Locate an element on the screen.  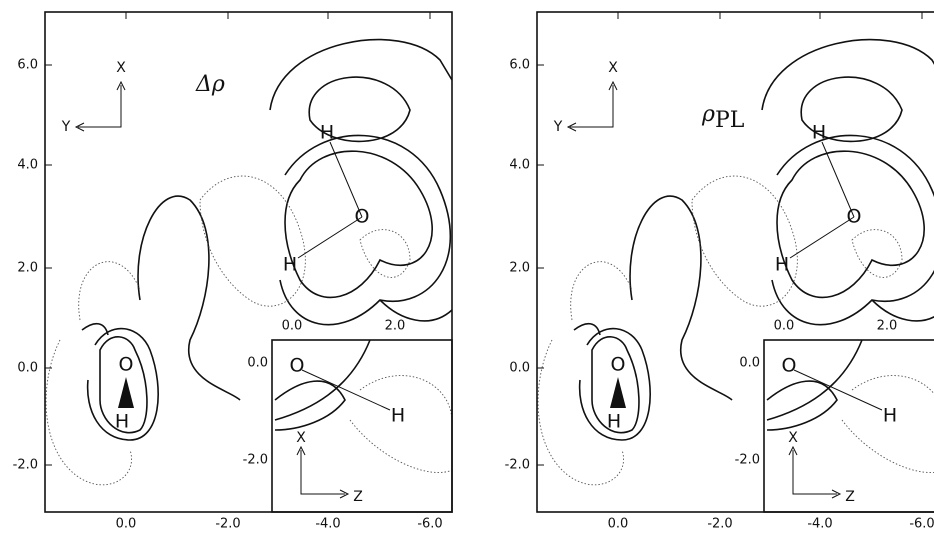
panel-title: ρPL is located at coordinates (723, 117).